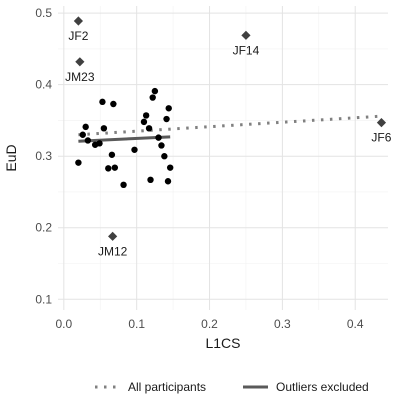 The width and height of the screenshot is (395, 401). What do you see at coordinates (167, 387) in the screenshot?
I see `legend-label-all-participants: All participants` at bounding box center [167, 387].